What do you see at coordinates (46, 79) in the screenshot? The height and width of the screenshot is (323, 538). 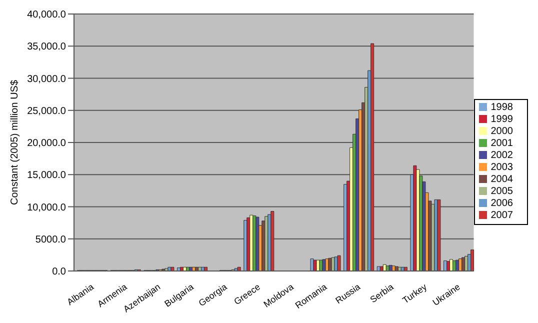 I see `y-tick-label: 30,000.0` at bounding box center [46, 79].